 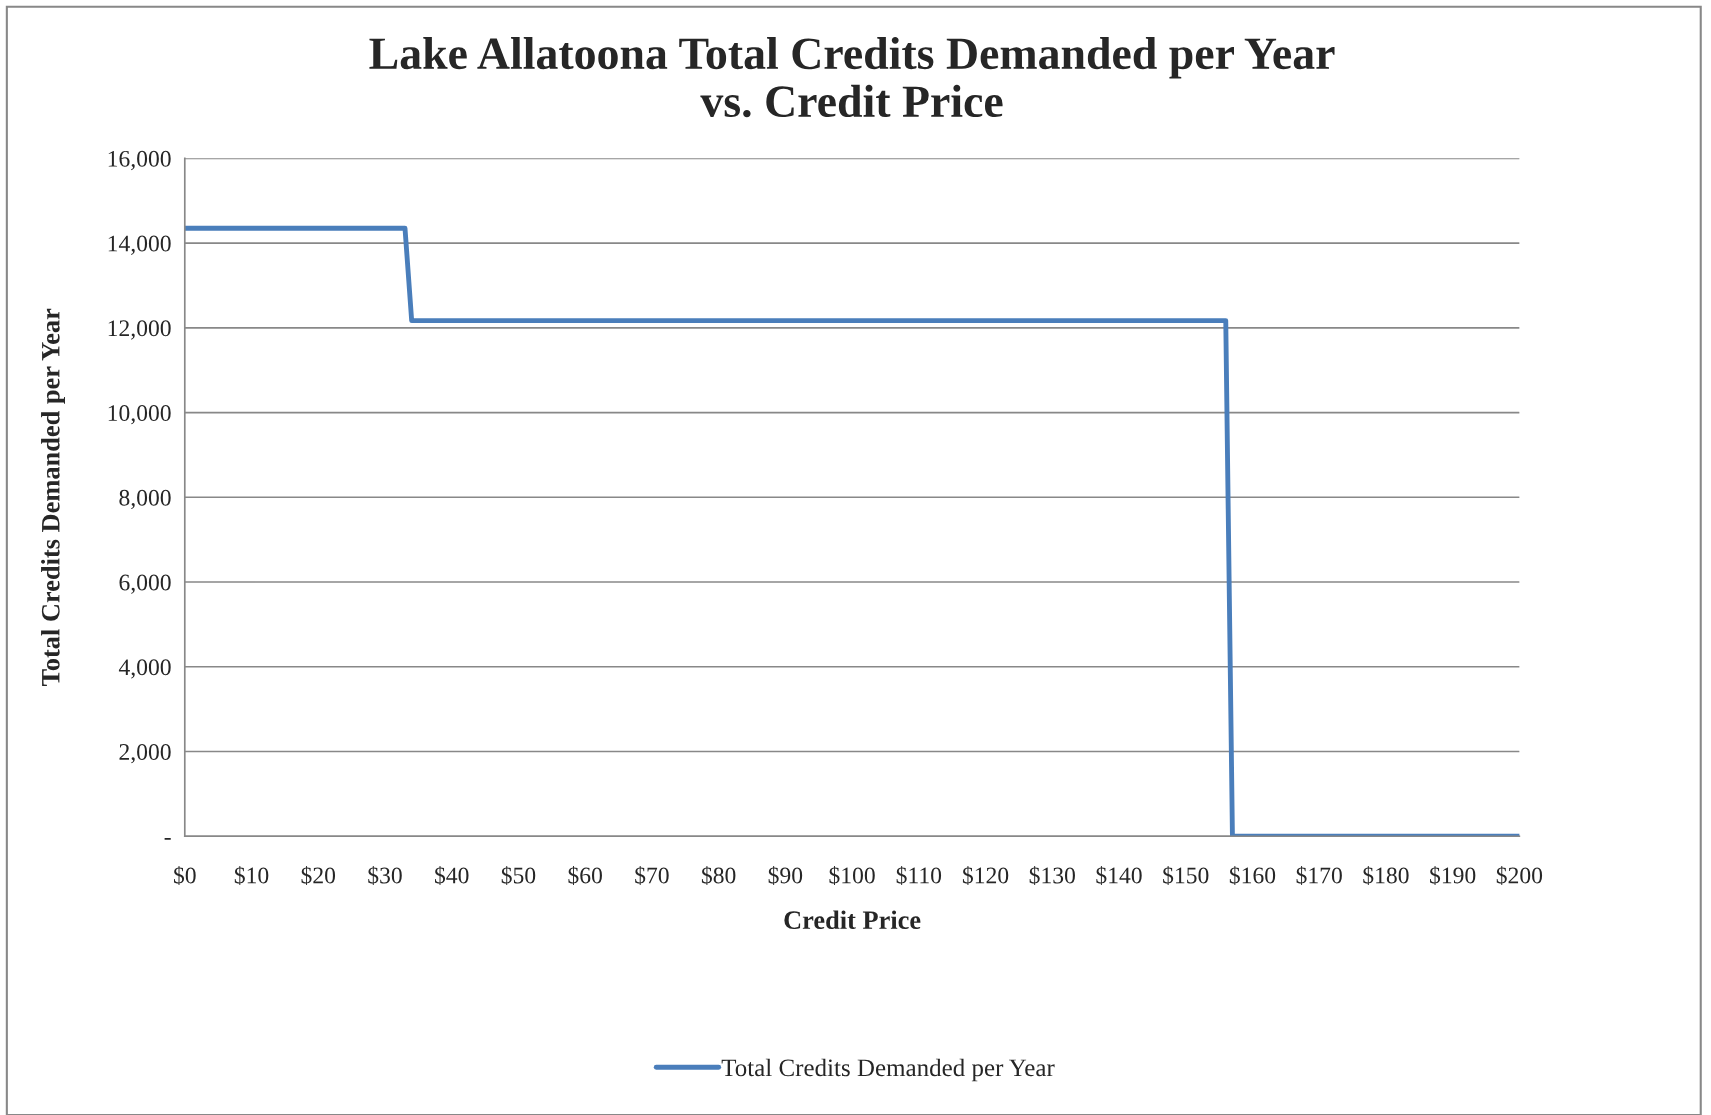 What do you see at coordinates (53, 497) in the screenshot?
I see `y-axis-title: Total Credits Demanded per Year` at bounding box center [53, 497].